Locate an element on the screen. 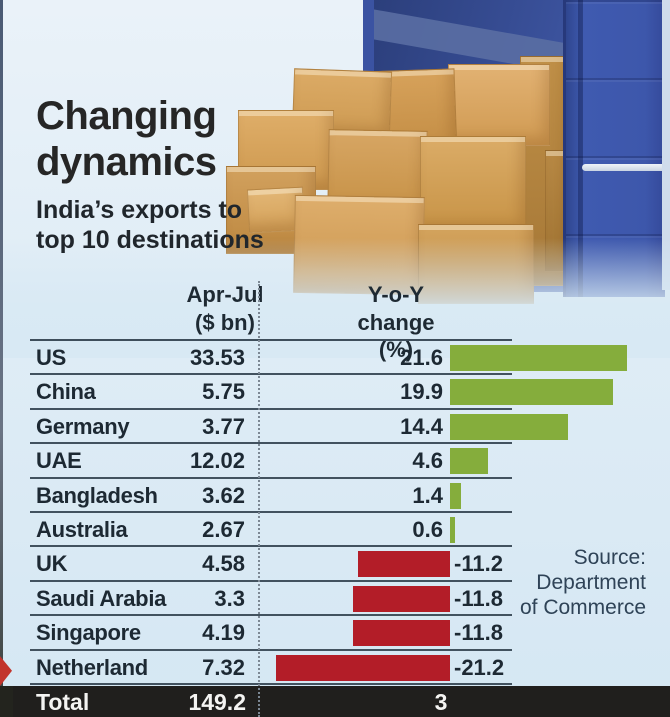 The image size is (670, 717). column-divider-dotted-line is located at coordinates (259, 499).